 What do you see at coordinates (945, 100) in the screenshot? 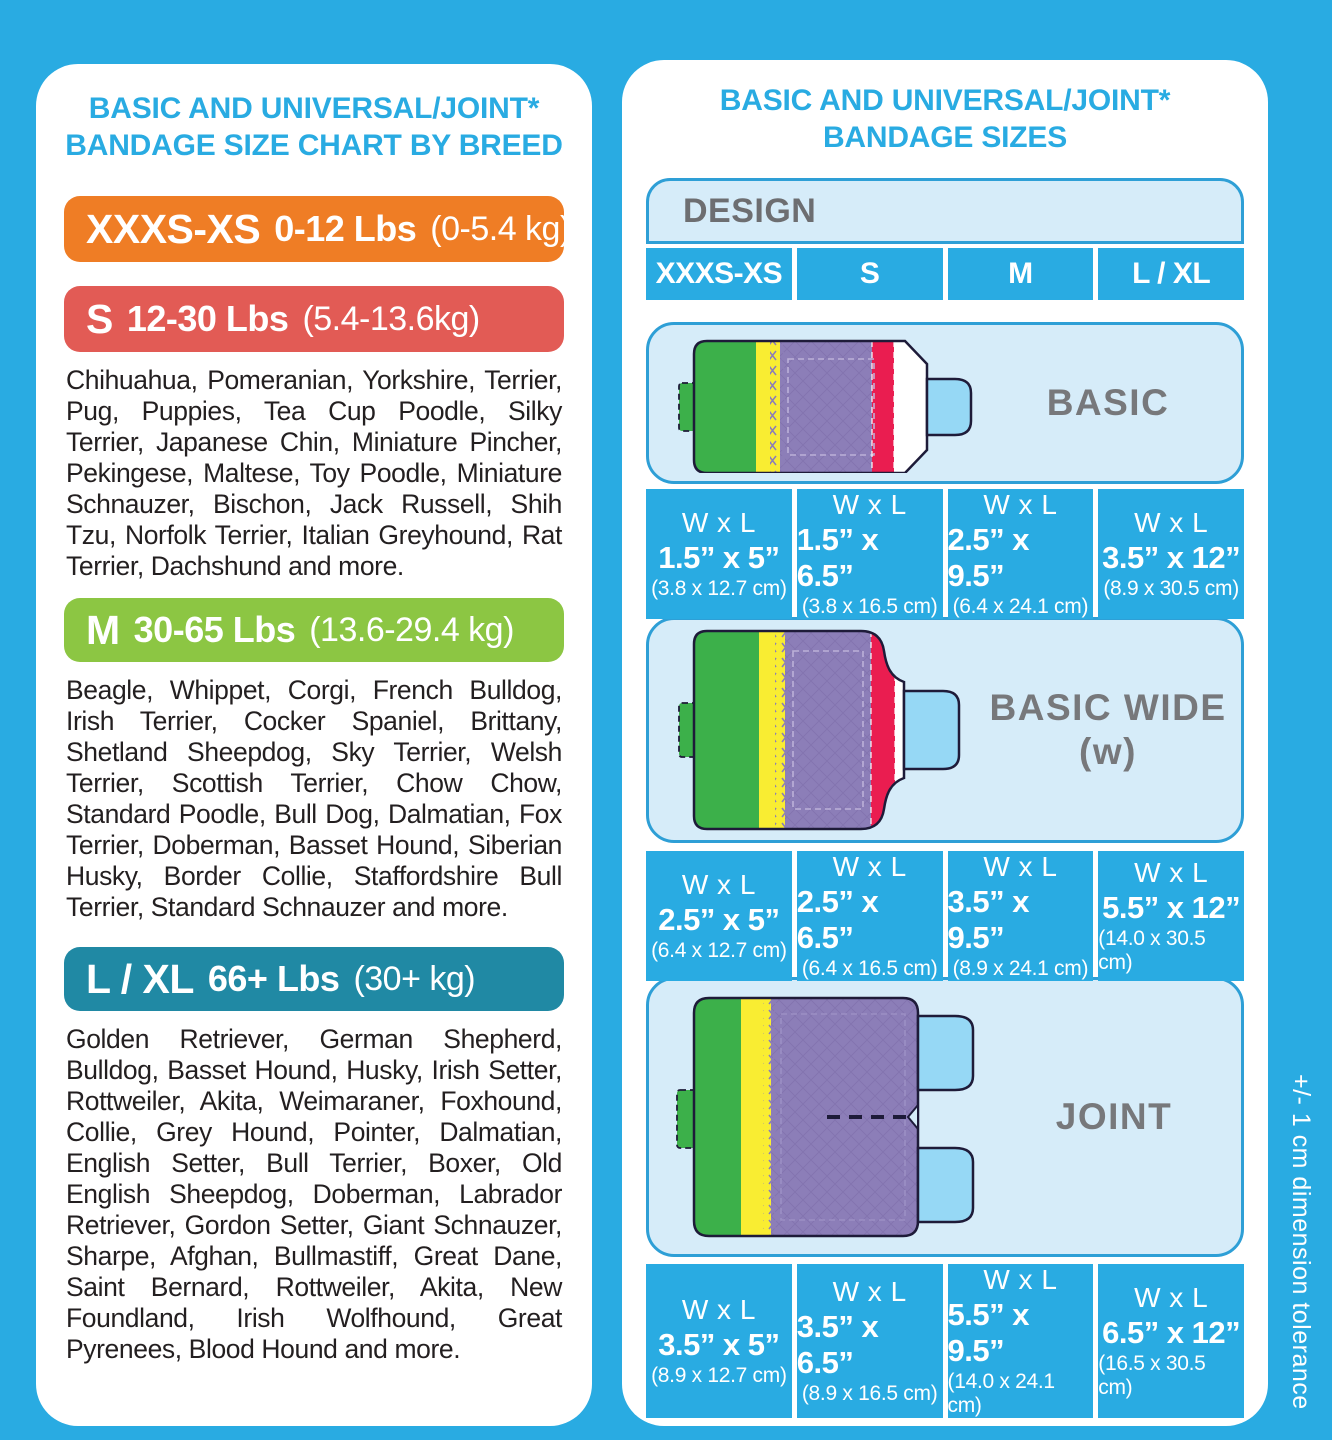
I see `sizes-title-line1: BASIC AND UNIVERSAL/JOINT*` at bounding box center [945, 100].